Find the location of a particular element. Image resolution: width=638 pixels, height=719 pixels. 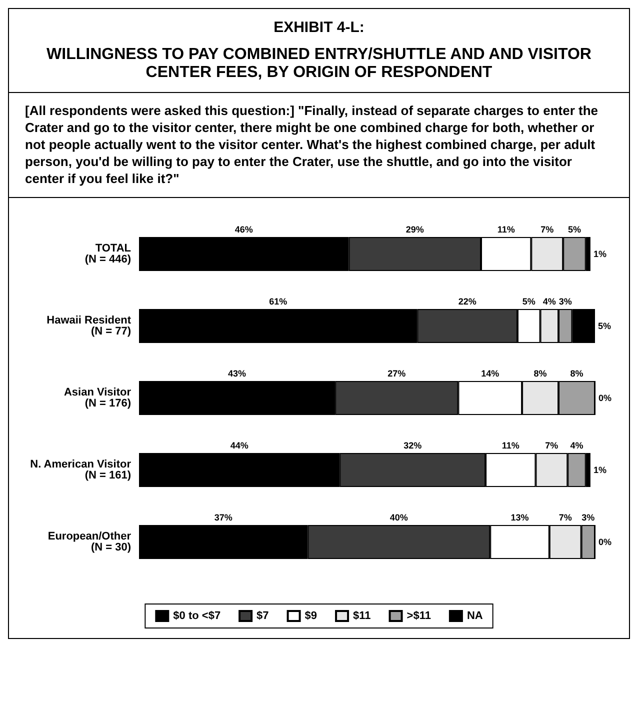

data-label: 22% is located at coordinates (467, 301).